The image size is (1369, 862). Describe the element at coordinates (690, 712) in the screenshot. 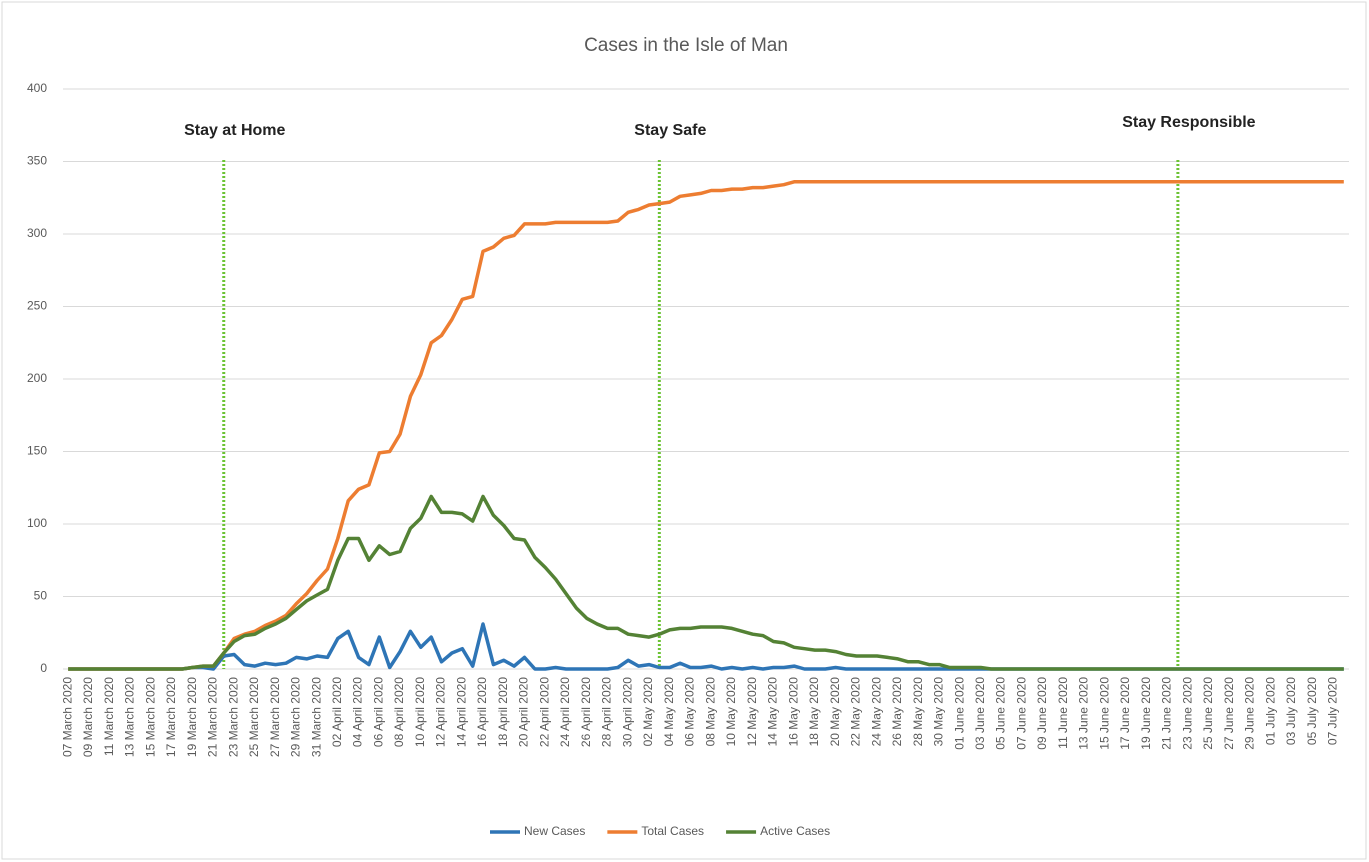

I see `x-tick-label: 06 May 2020` at that location.